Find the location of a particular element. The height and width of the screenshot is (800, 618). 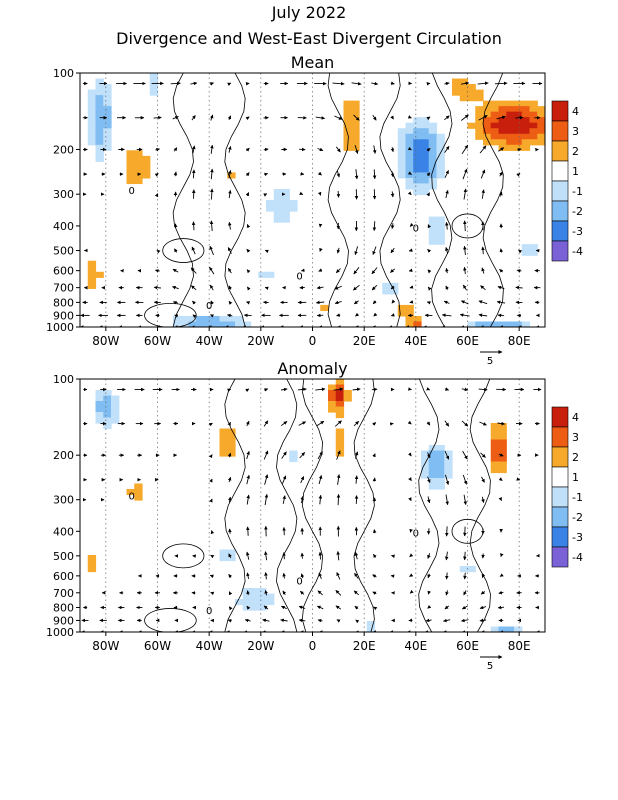

anomaly-colorbar-swatch is located at coordinates (560, 537).